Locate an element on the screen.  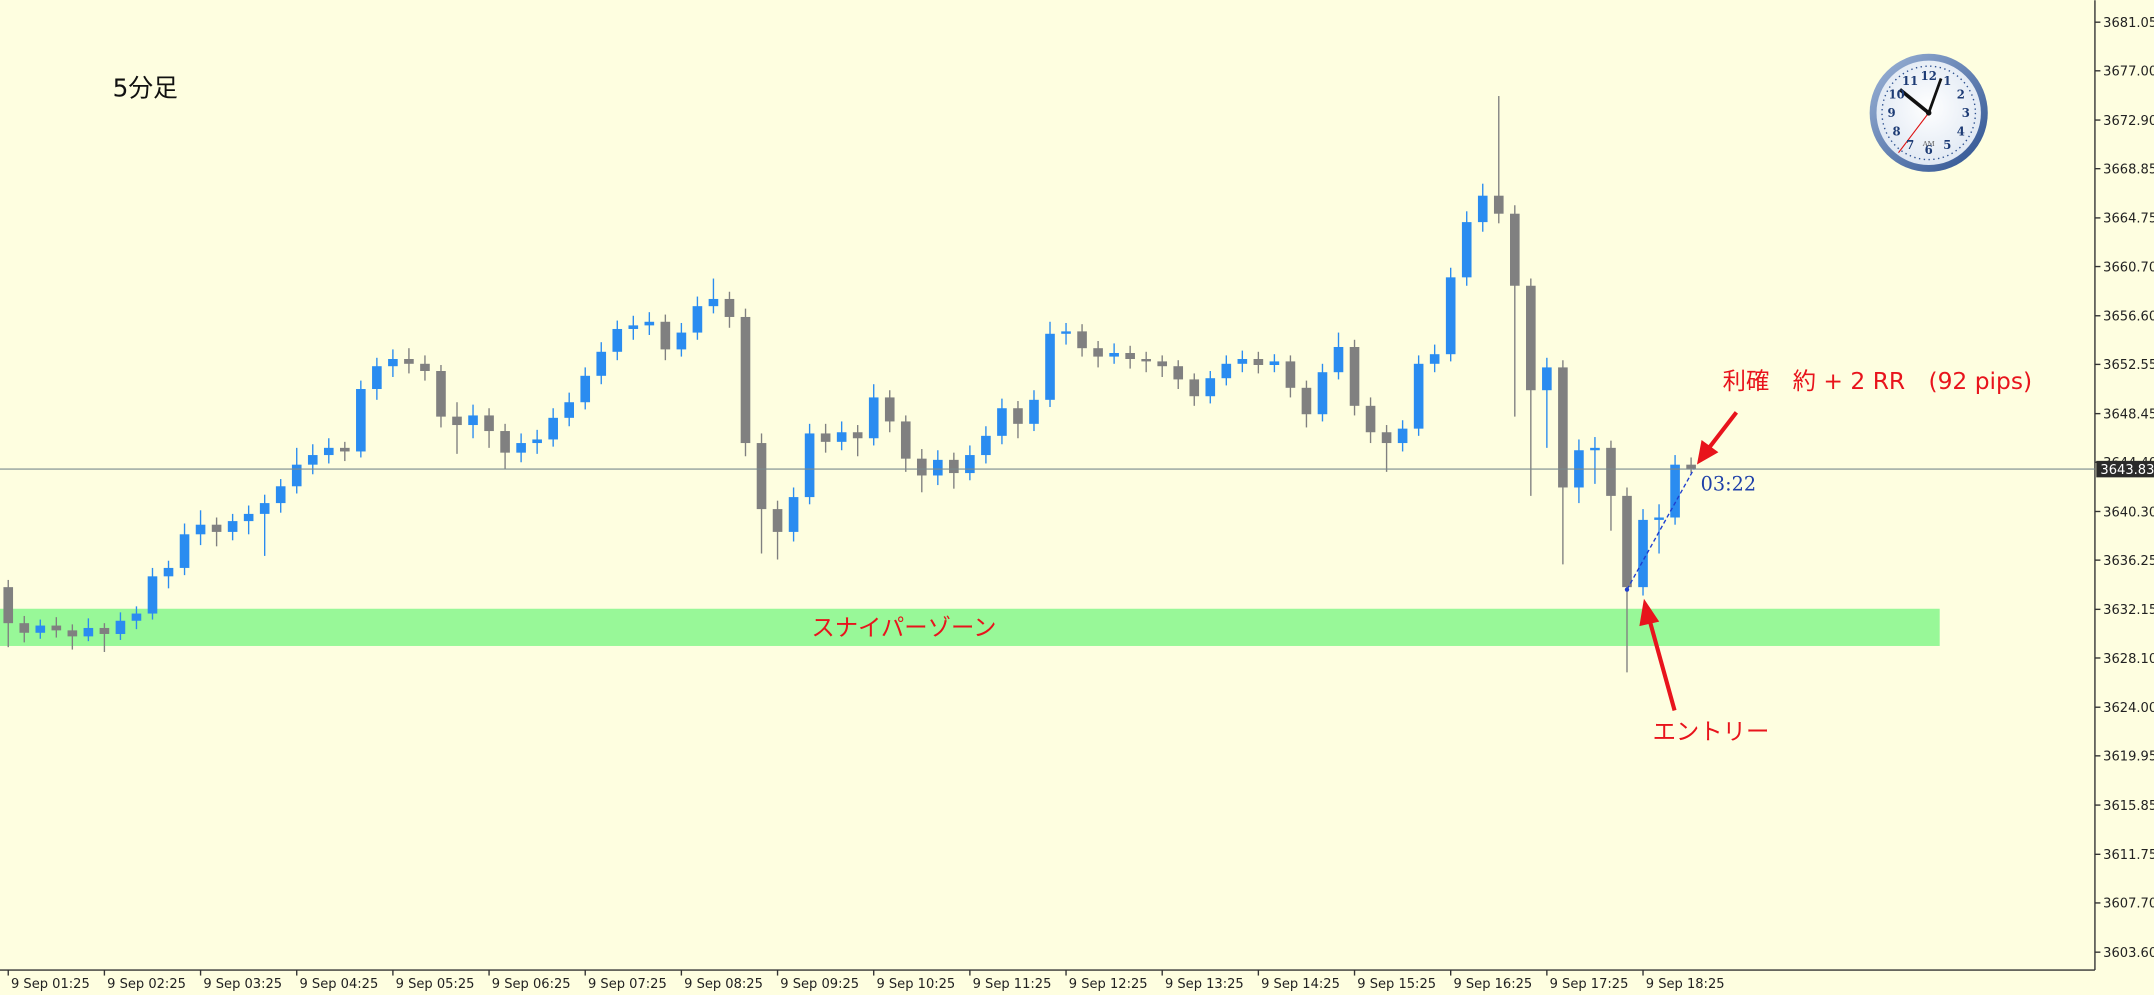
y-tick-label: 3632.15 is located at coordinates (2128, 610).